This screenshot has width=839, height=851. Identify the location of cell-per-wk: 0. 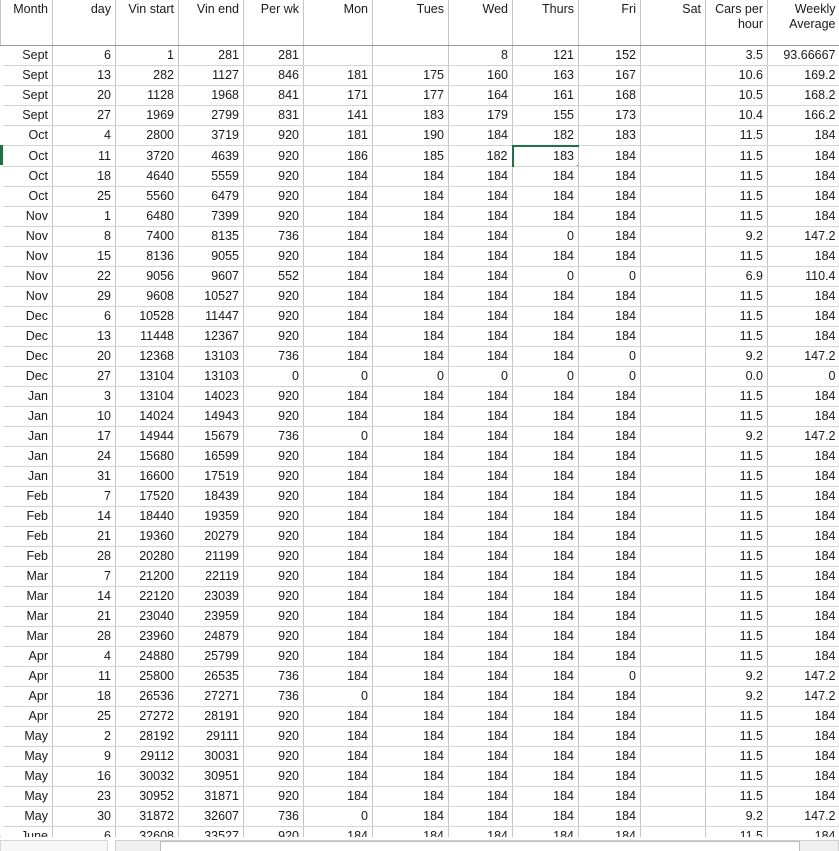
(273, 376).